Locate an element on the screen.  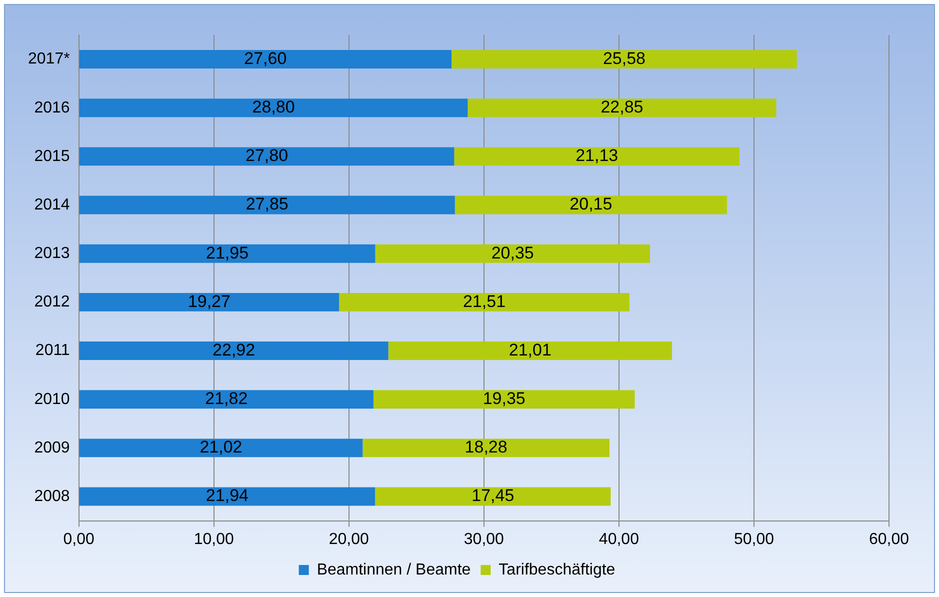
data-label: 19,35 is located at coordinates (504, 398).